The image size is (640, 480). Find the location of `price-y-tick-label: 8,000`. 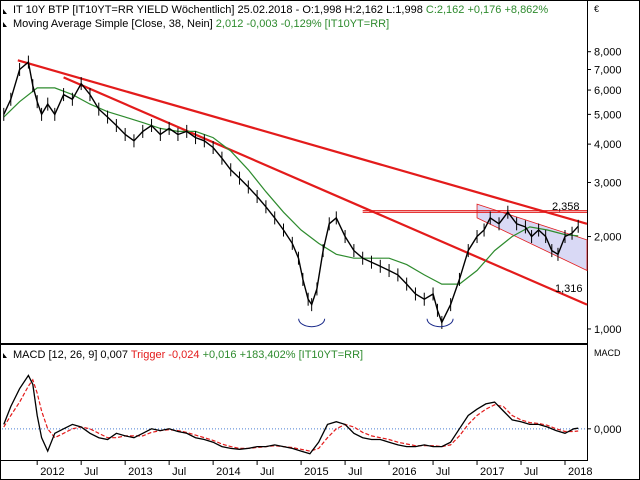

price-y-tick-label: 8,000 is located at coordinates (608, 53).